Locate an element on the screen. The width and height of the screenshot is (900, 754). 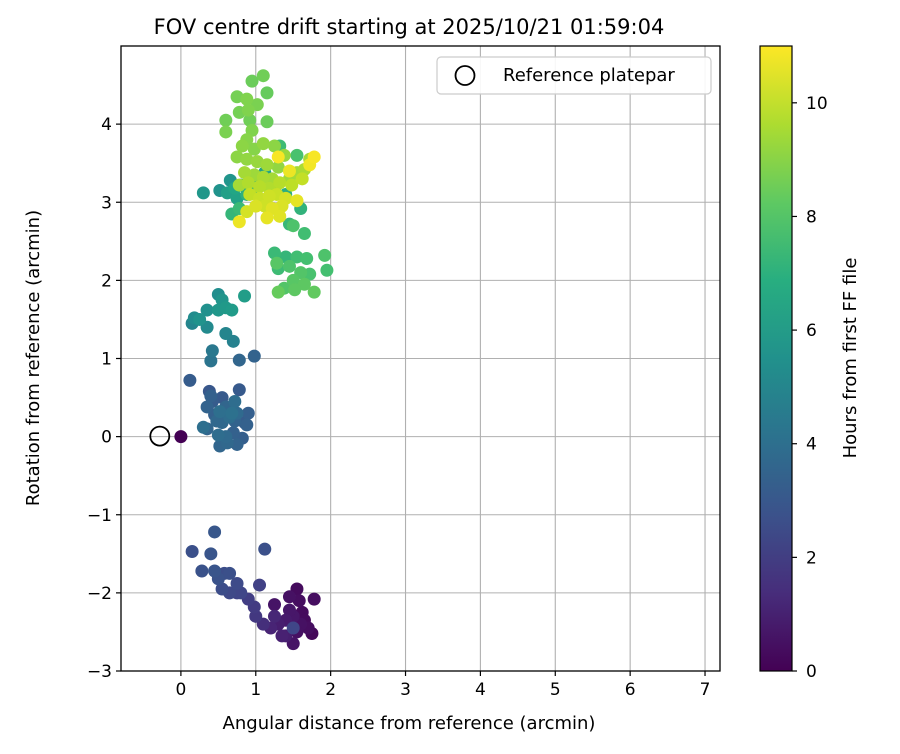
x-tick-label-3: 3 is located at coordinates (405, 690).